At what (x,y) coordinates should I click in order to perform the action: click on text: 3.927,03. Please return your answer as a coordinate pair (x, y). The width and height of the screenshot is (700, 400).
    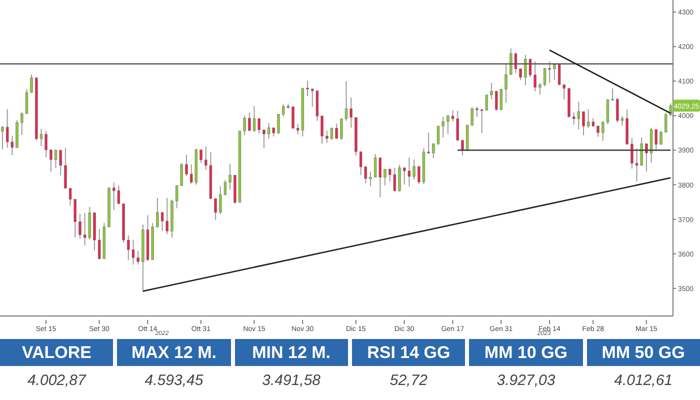
    Looking at the image, I should click on (526, 381).